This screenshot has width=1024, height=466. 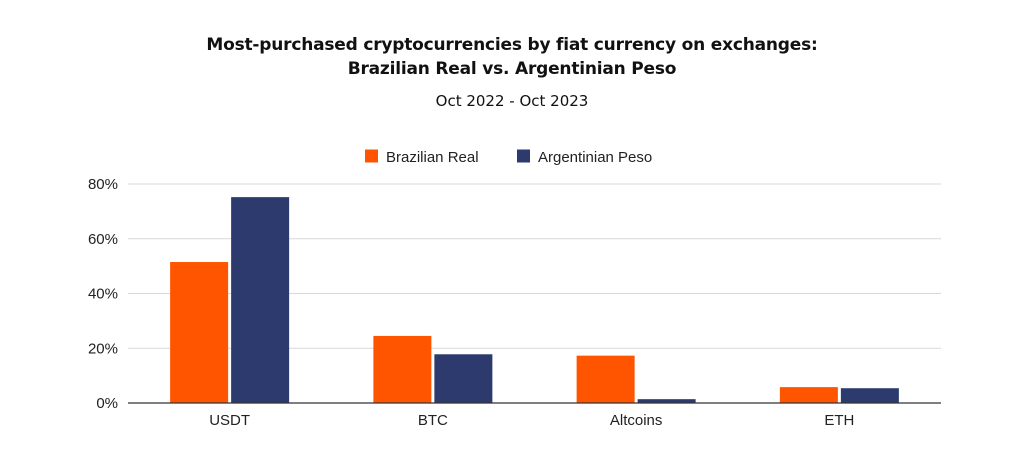 What do you see at coordinates (463, 378) in the screenshot?
I see `bar-btc-argentinian-peso` at bounding box center [463, 378].